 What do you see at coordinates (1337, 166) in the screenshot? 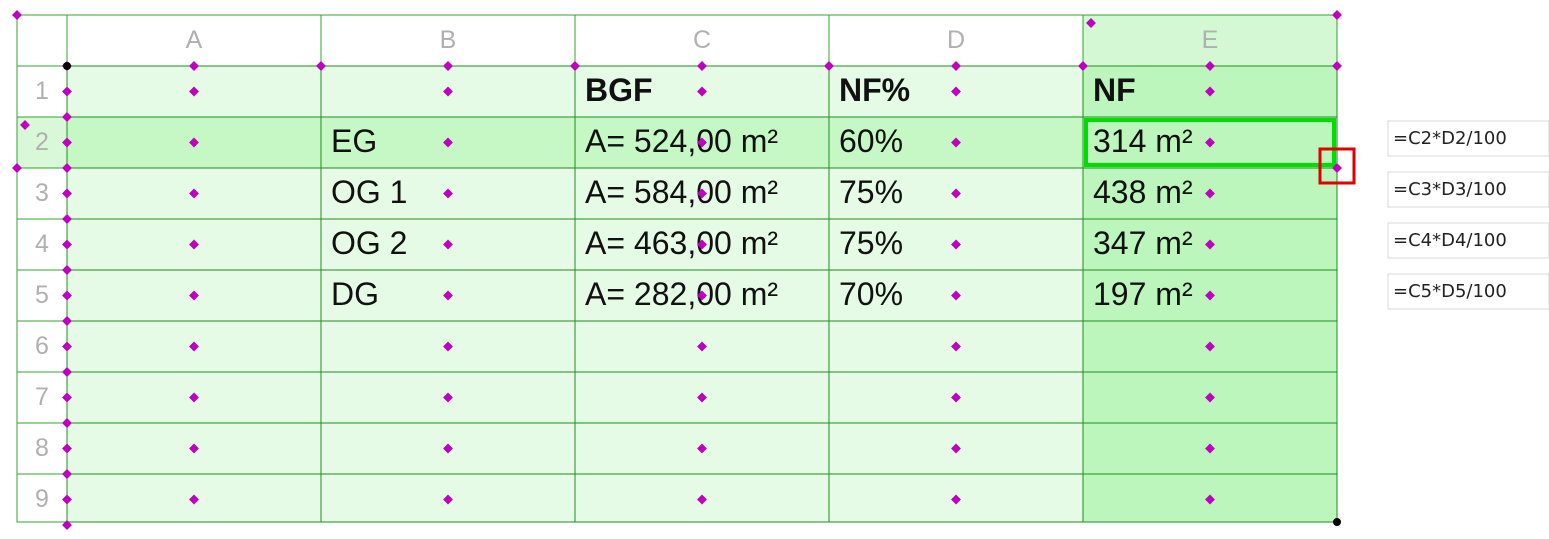
I see `fill-handle-marker` at bounding box center [1337, 166].